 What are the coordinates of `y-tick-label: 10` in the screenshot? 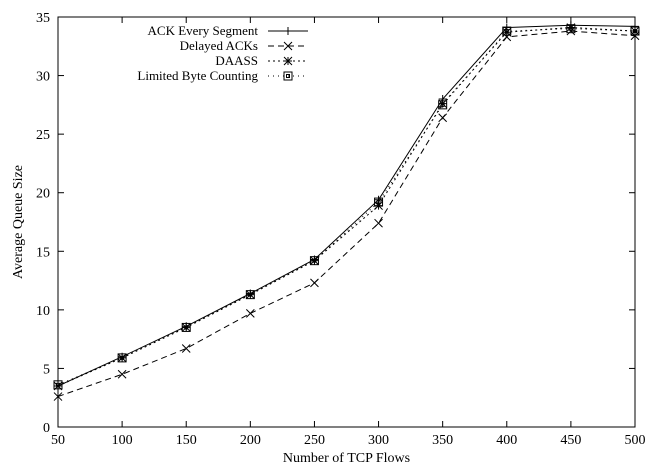 It's located at (43, 311).